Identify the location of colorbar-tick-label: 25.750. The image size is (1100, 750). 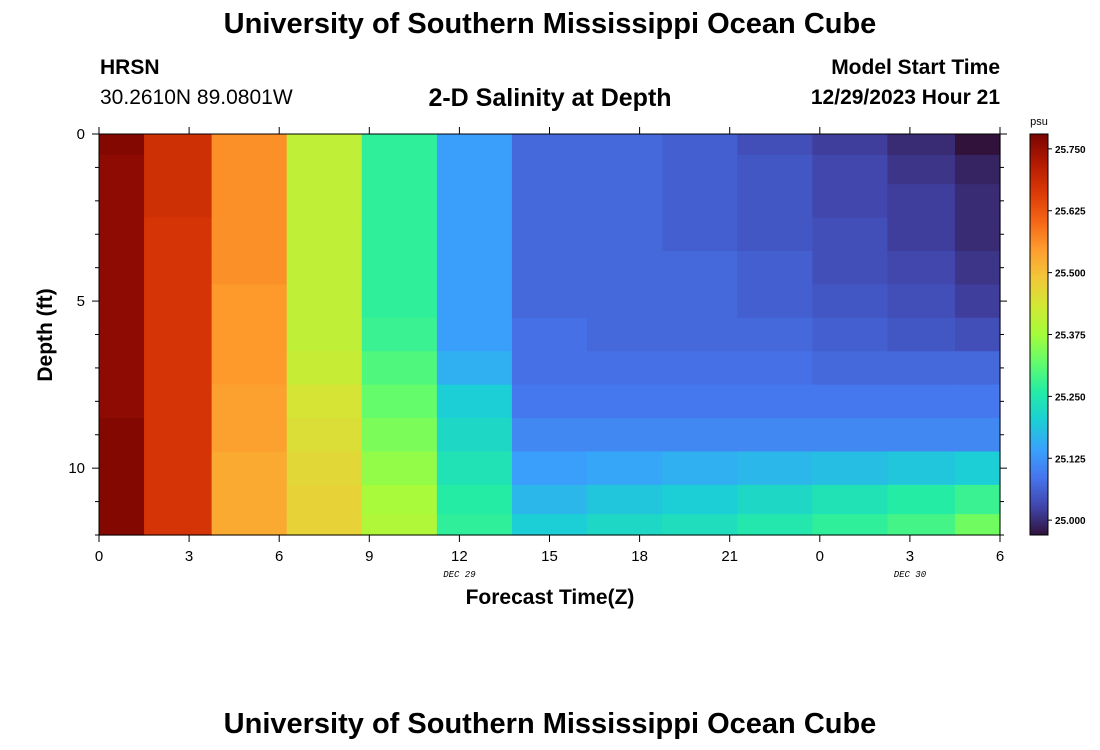
(1070, 150).